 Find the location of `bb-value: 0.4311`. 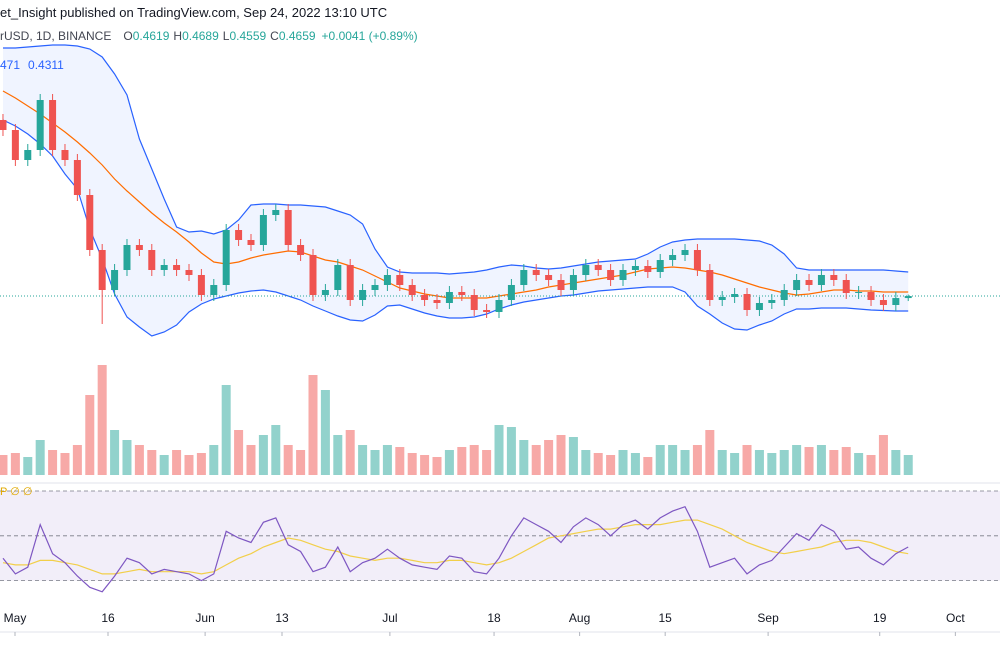

bb-value: 0.4311 is located at coordinates (46, 65).